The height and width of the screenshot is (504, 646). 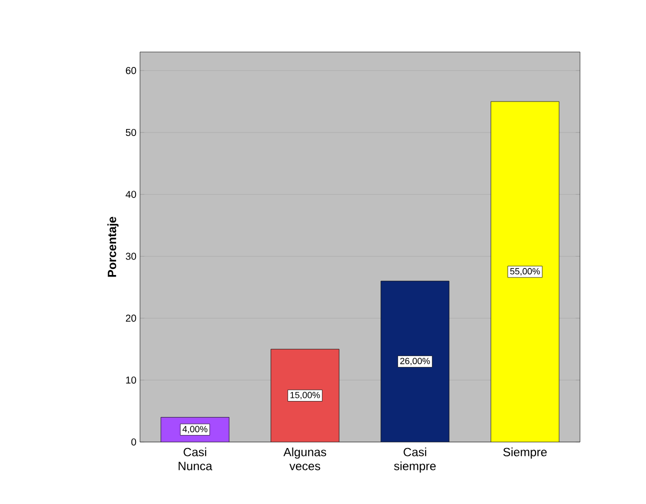 I want to click on y-tick-label: 0, so click(x=133, y=442).